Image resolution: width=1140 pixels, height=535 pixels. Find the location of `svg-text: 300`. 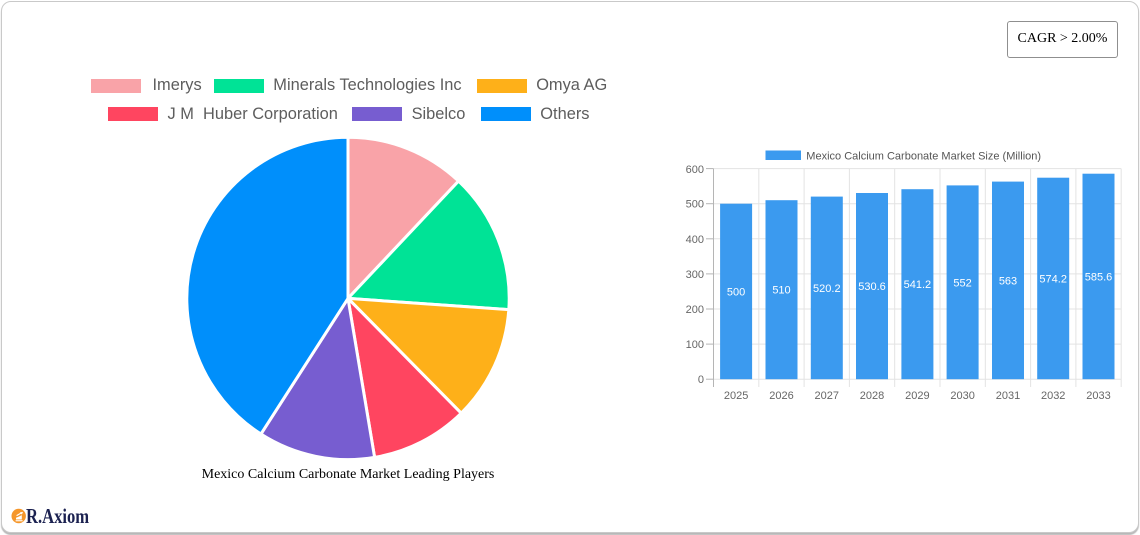

svg-text: 300 is located at coordinates (695, 275).